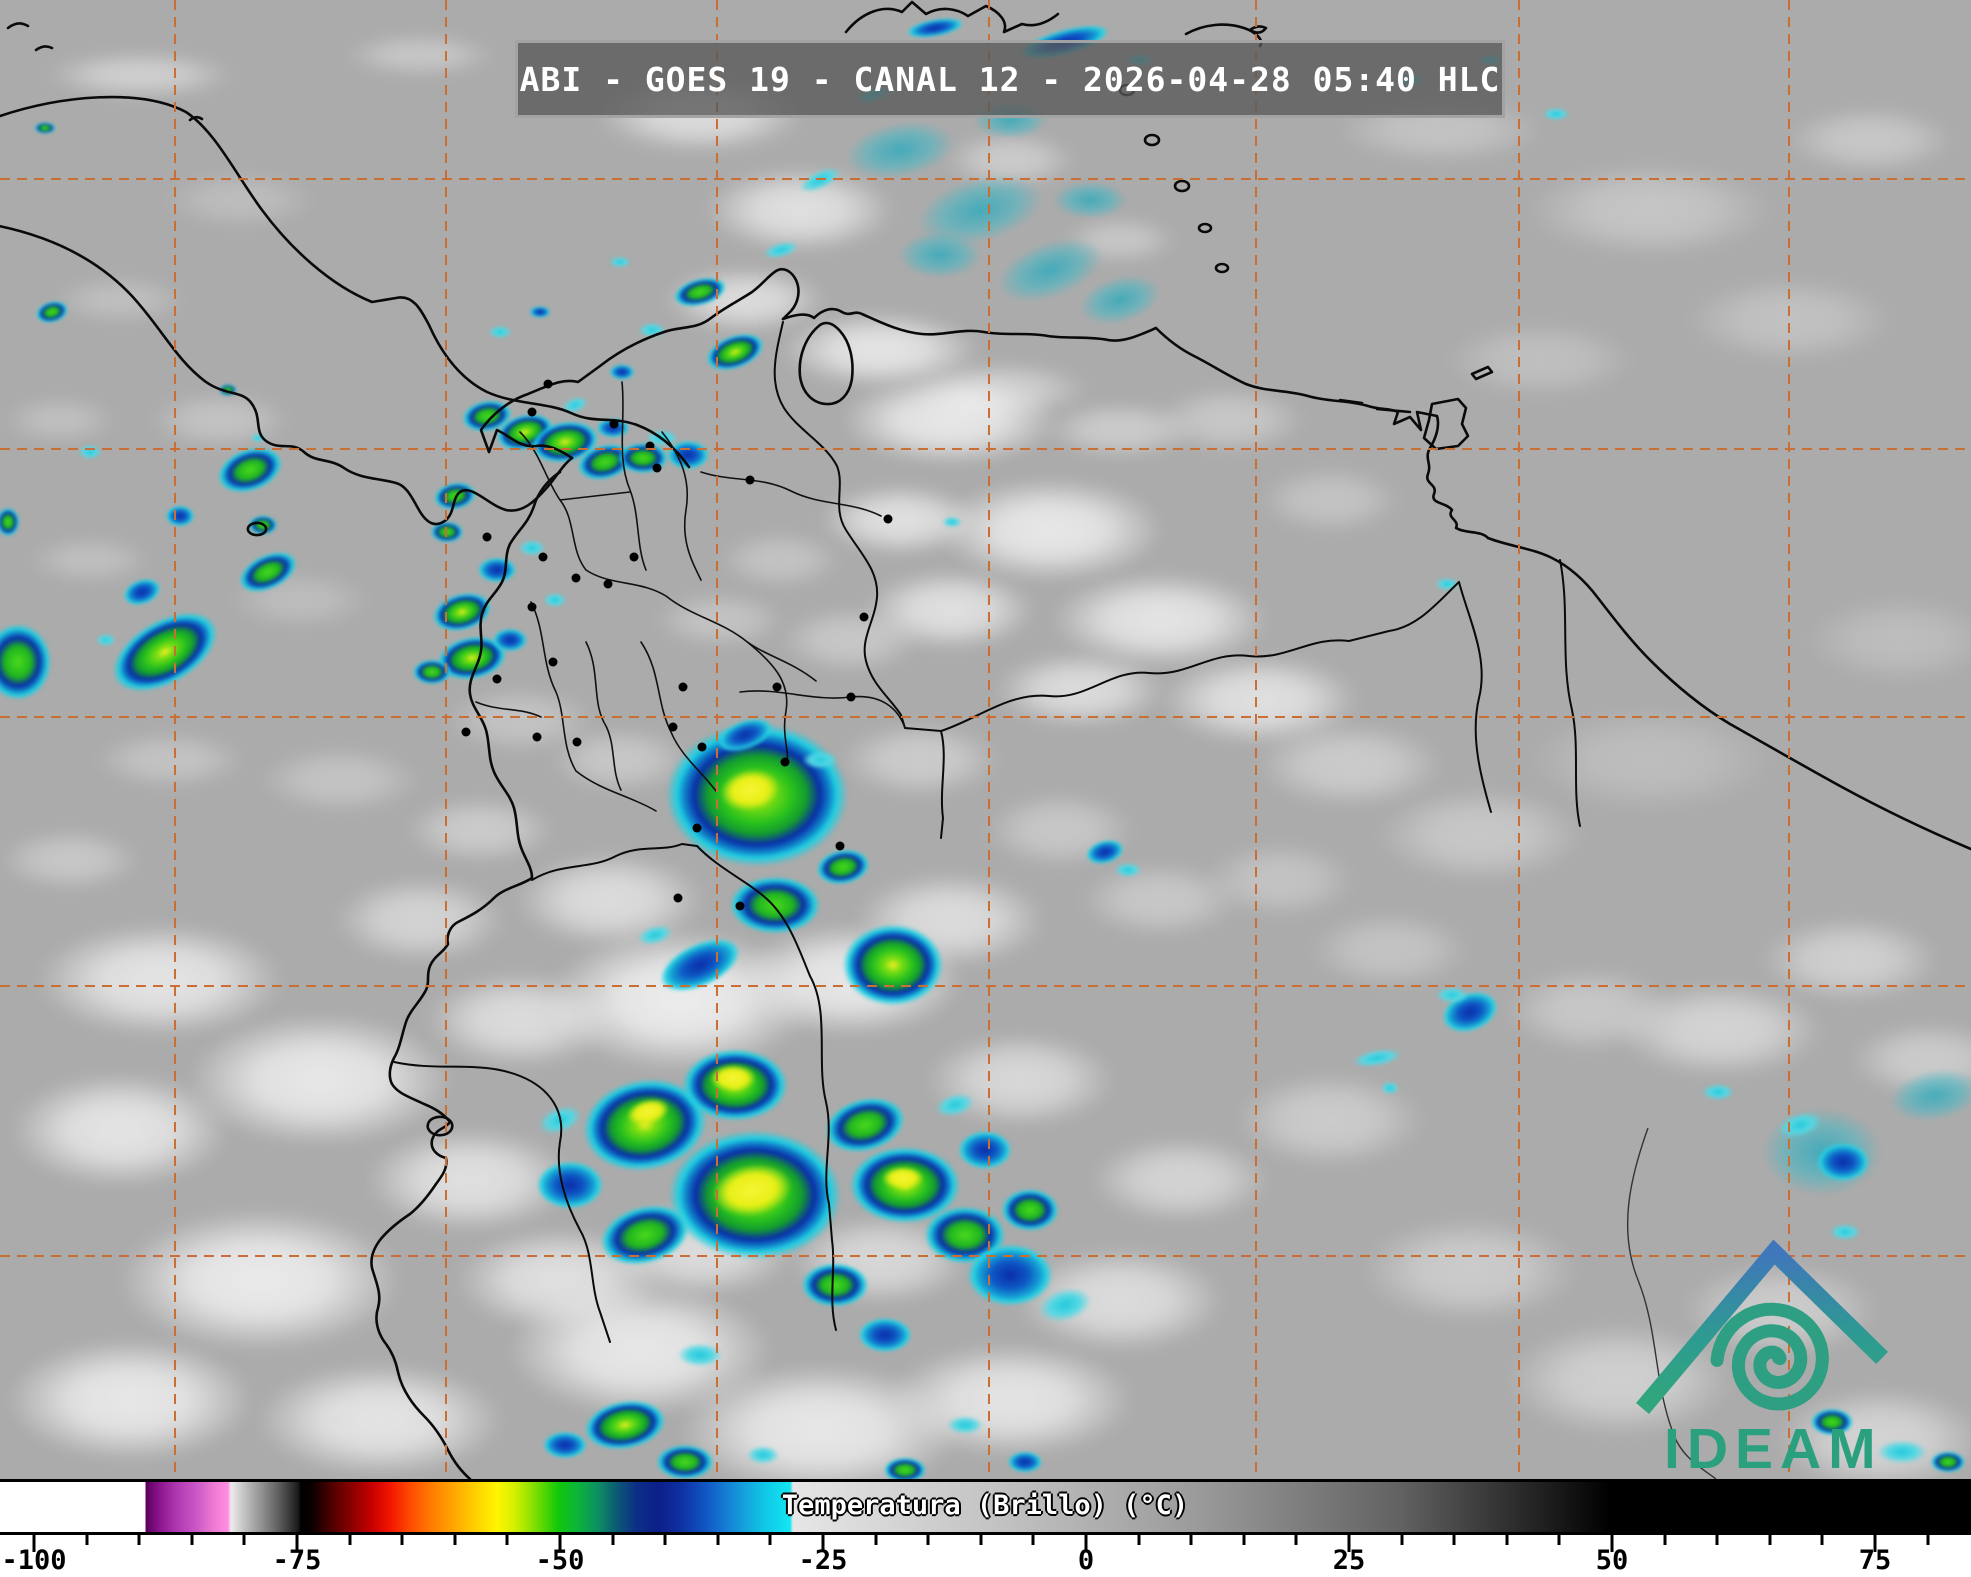 This screenshot has width=1971, height=1577. What do you see at coordinates (1671, 1303) in the screenshot?
I see `rio-negro-line` at bounding box center [1671, 1303].